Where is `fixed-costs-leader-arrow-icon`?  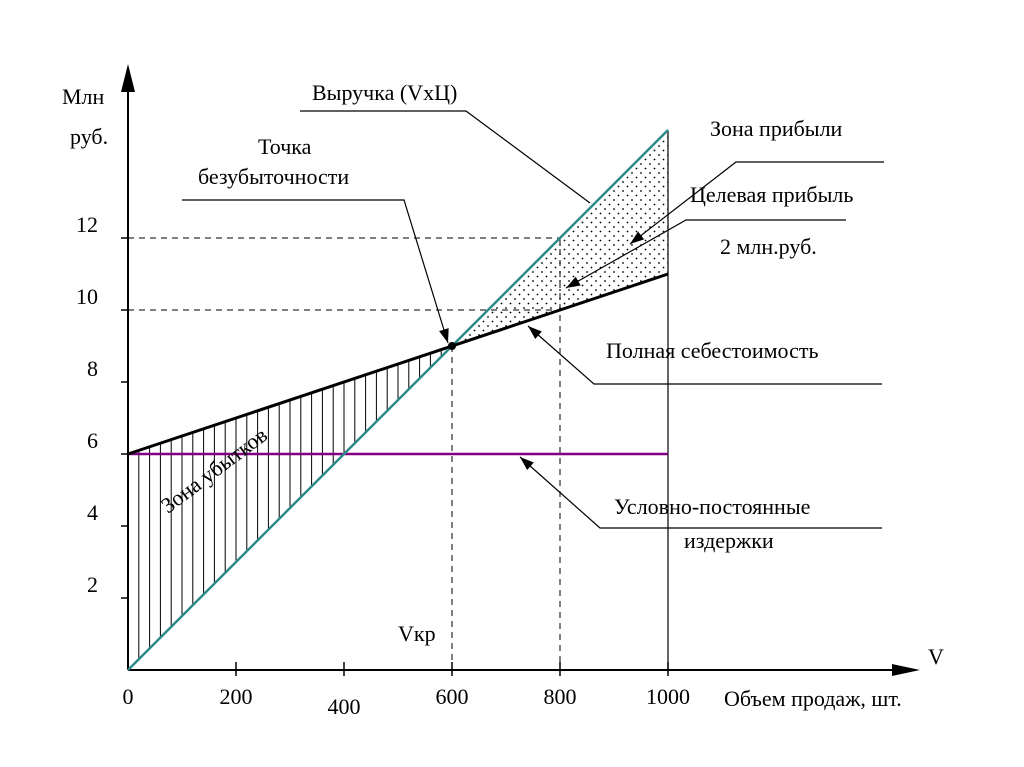 fixed-costs-leader-arrow-icon is located at coordinates (527, 464).